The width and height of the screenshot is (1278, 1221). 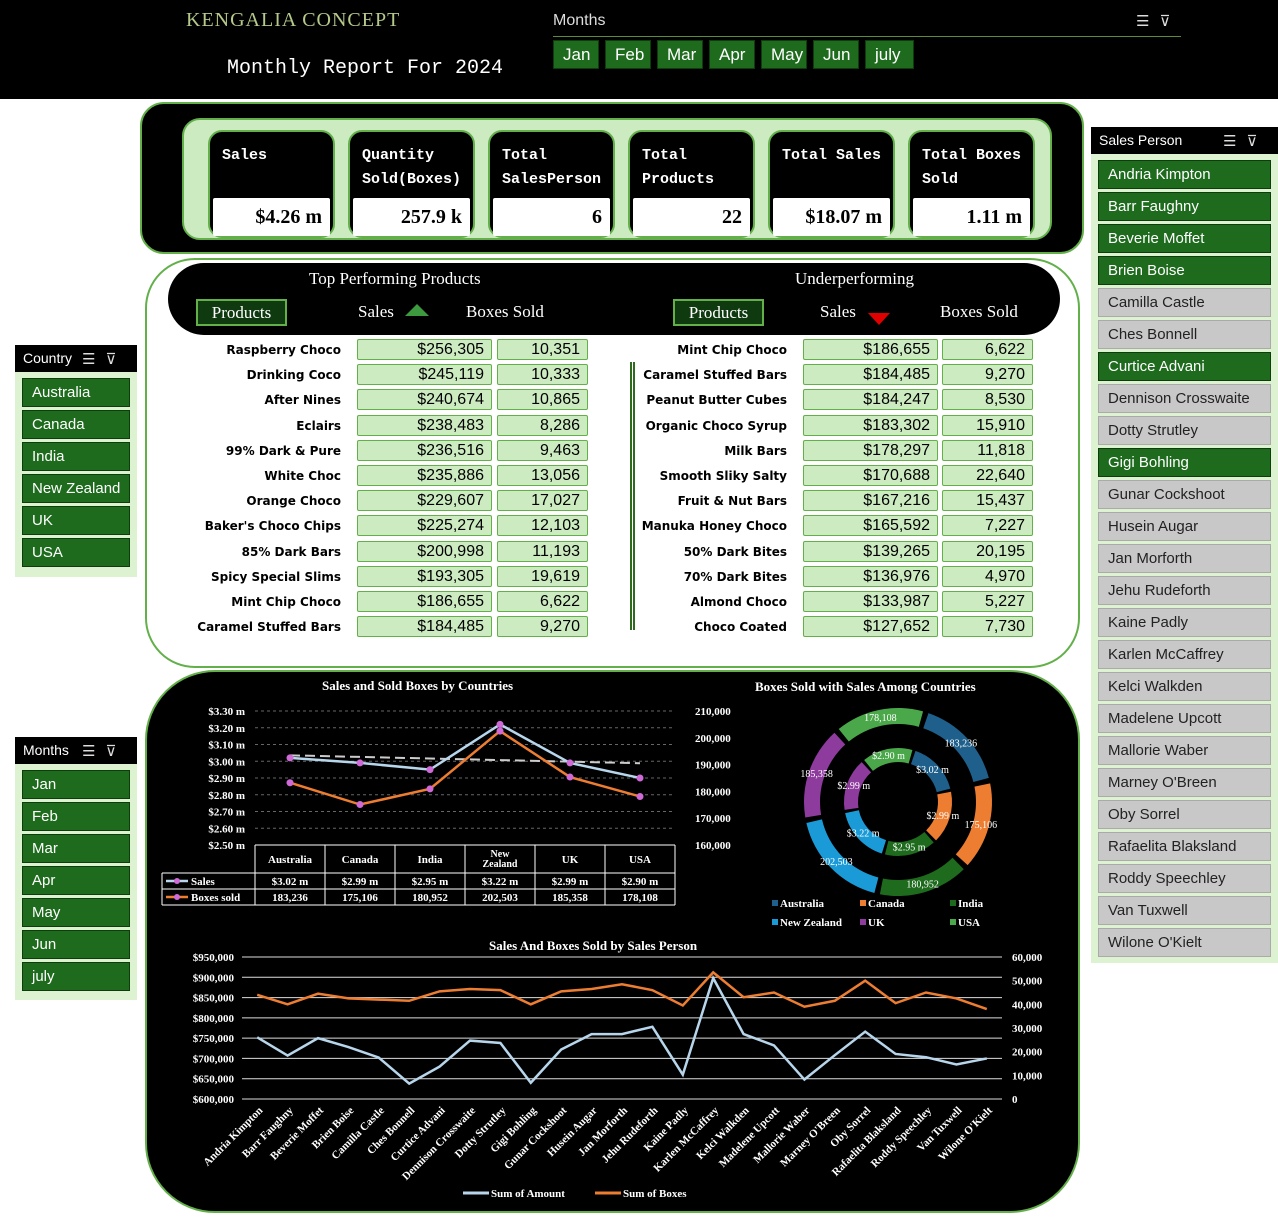 What do you see at coordinates (226, 746) in the screenshot?
I see `y-left-tick: $3.10 m` at bounding box center [226, 746].